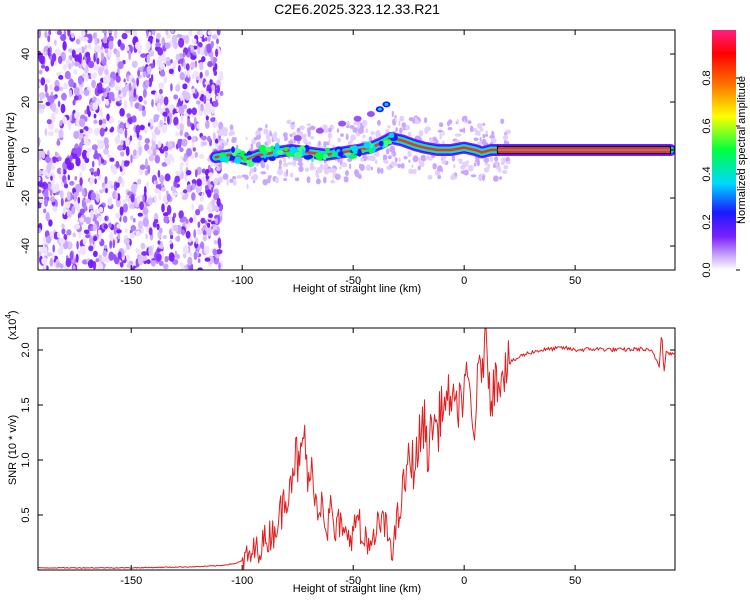  I want to click on branch-point-core, so click(379, 109).